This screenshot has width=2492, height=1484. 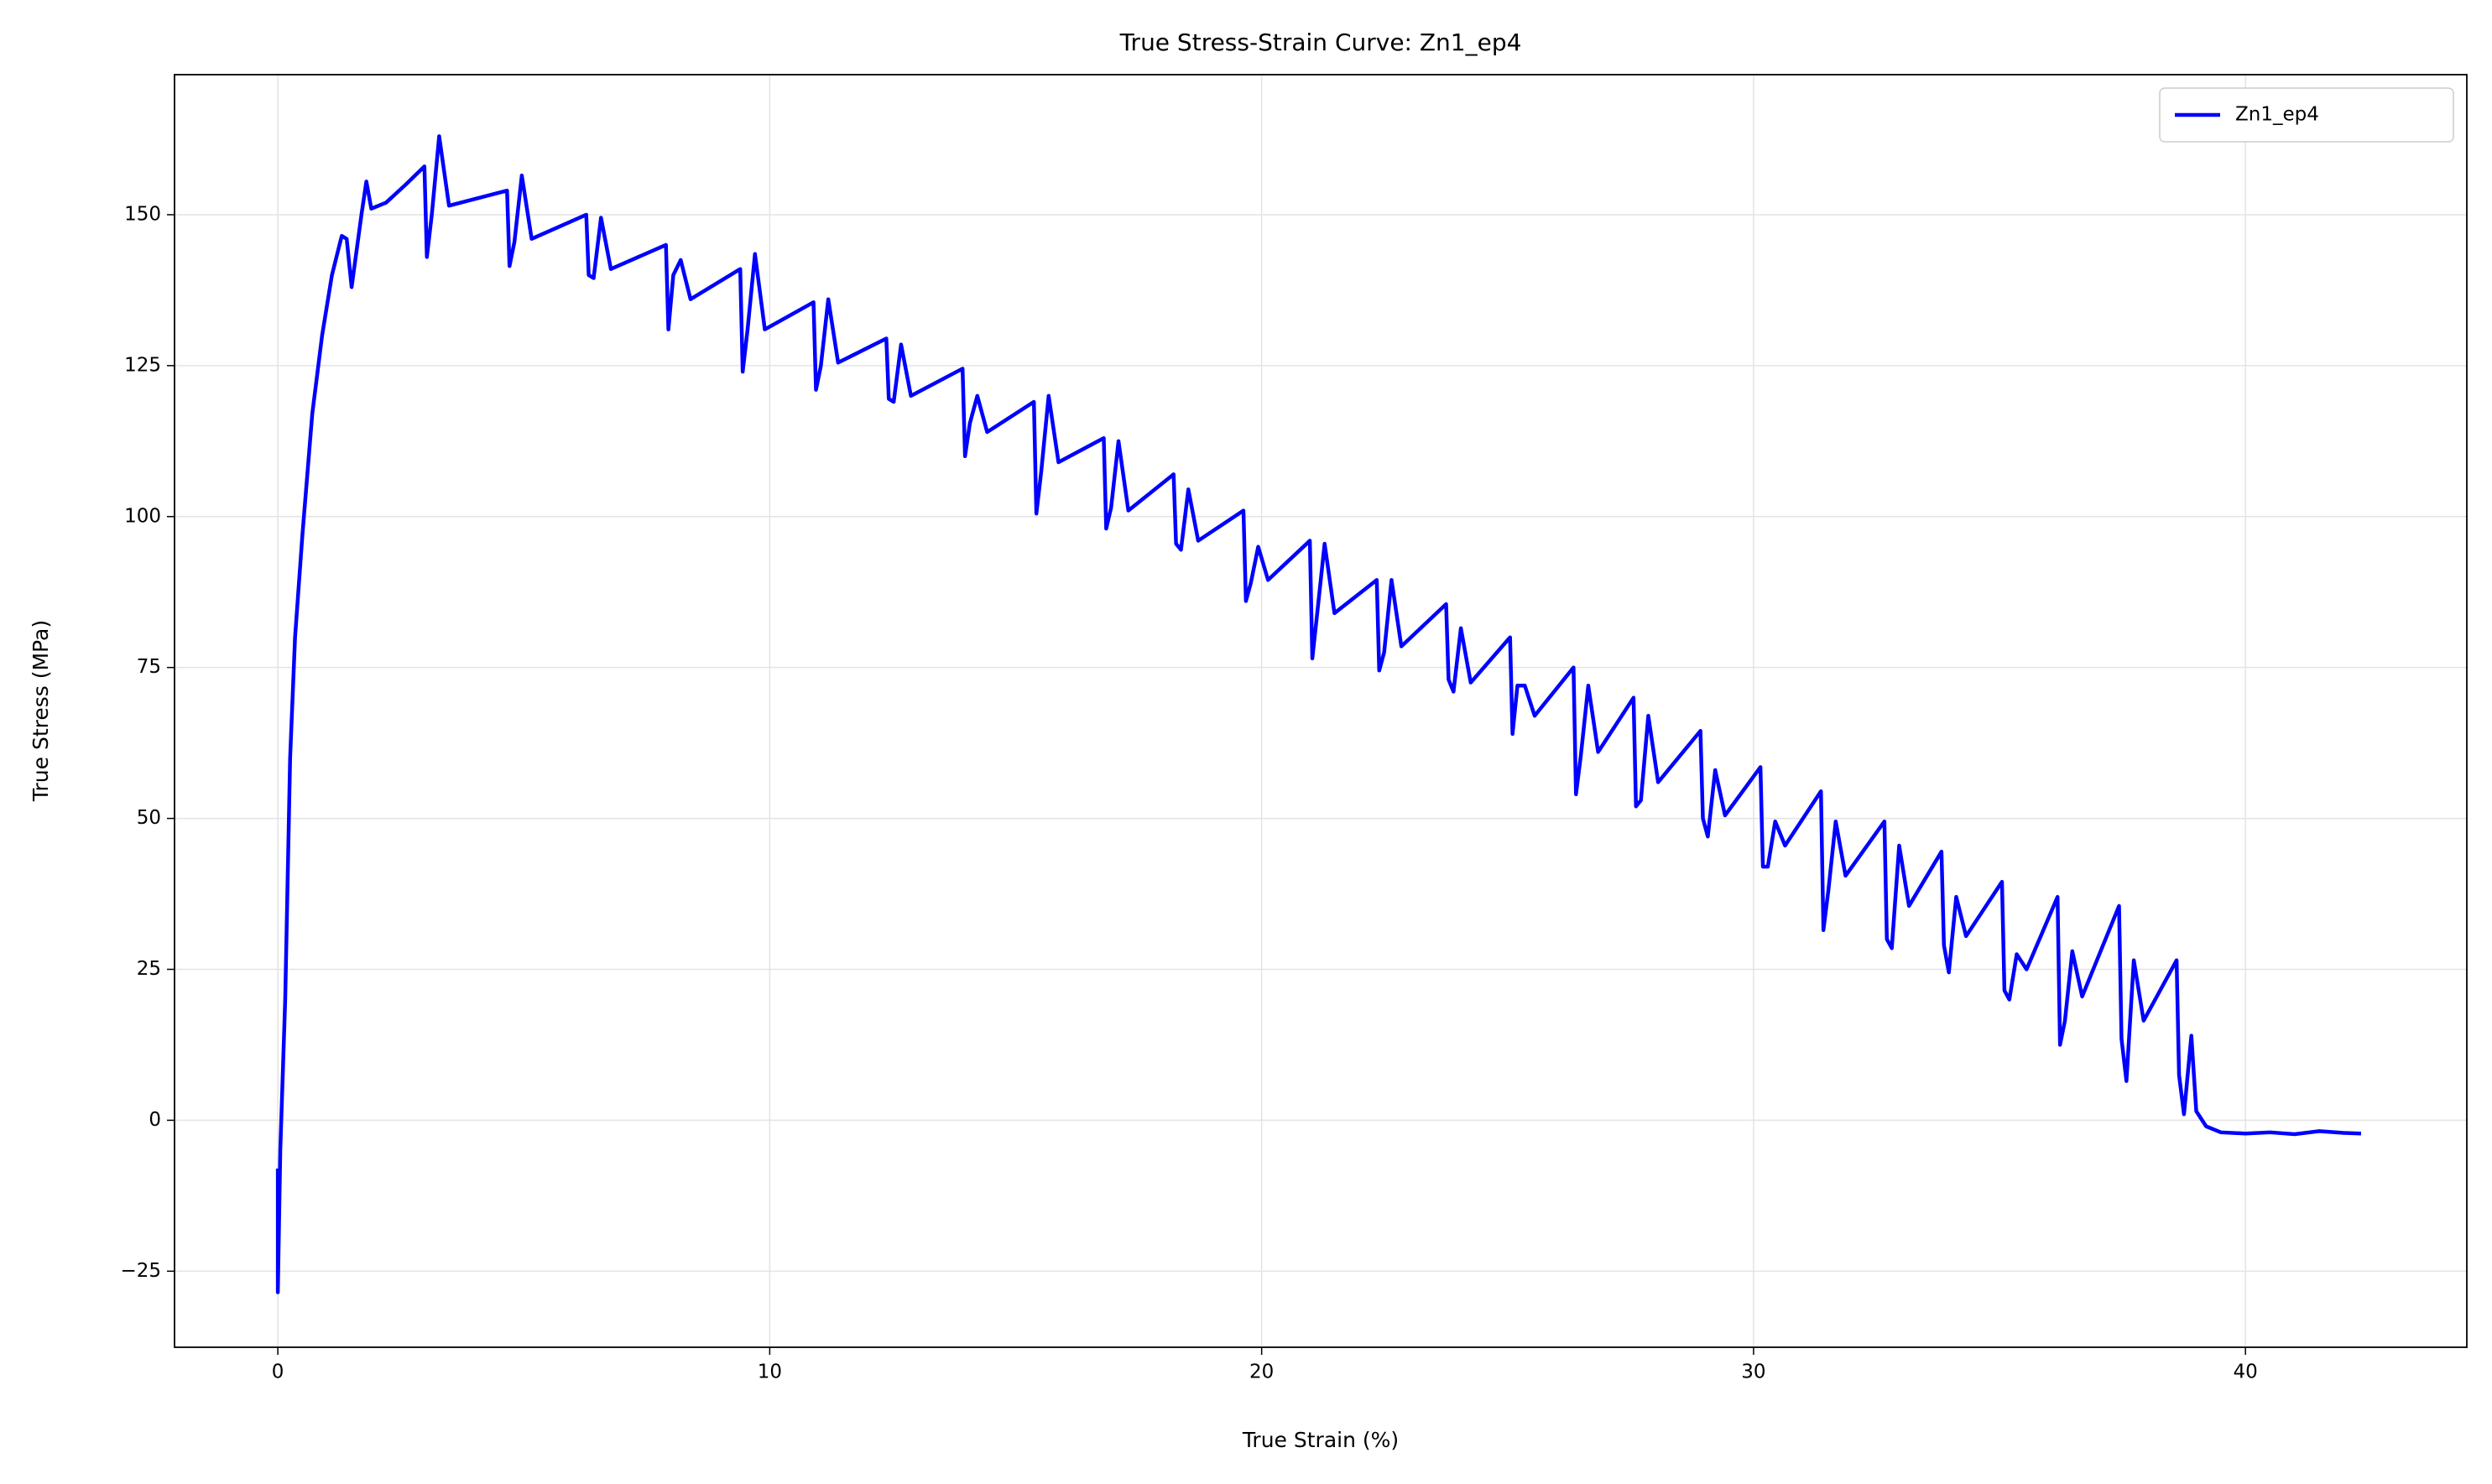 What do you see at coordinates (149, 969) in the screenshot?
I see `y-tick-label: 25` at bounding box center [149, 969].